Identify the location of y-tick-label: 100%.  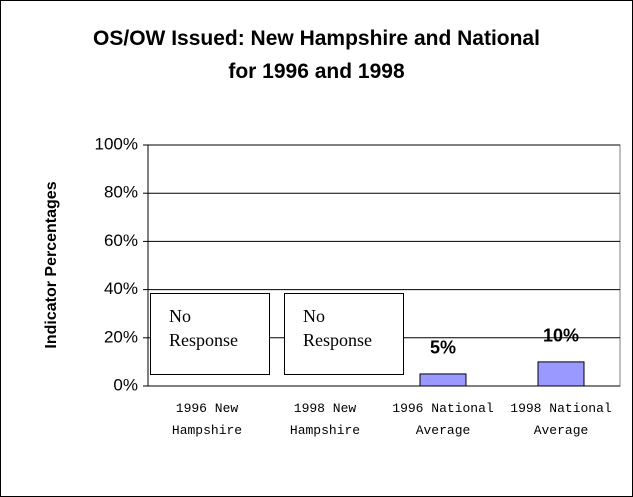
(116, 143).